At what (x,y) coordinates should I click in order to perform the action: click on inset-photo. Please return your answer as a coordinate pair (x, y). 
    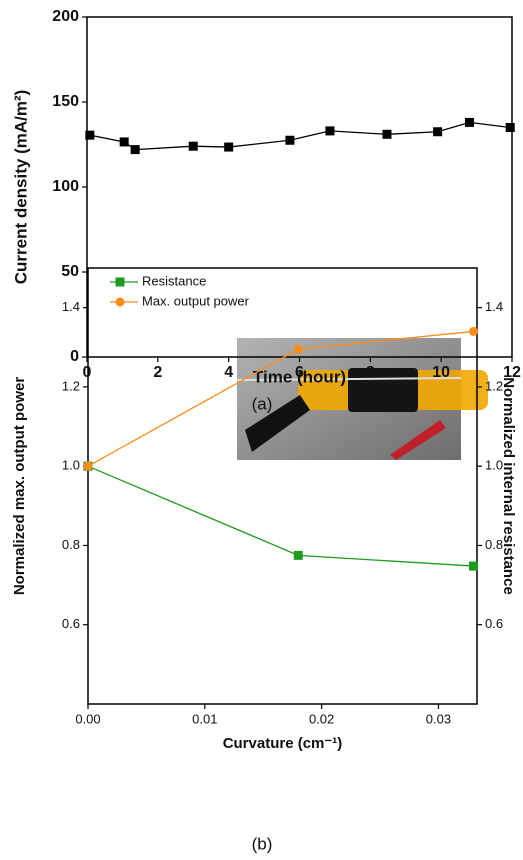
    Looking at the image, I should click on (362, 399).